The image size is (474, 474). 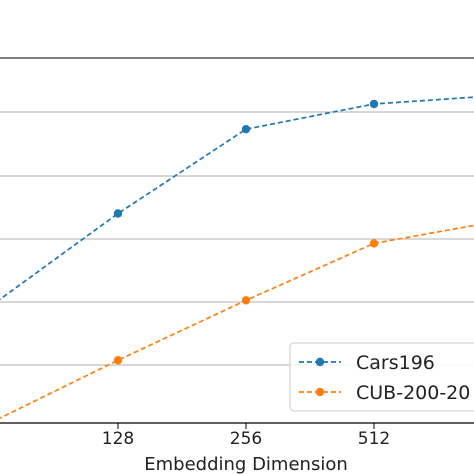 What do you see at coordinates (395, 363) in the screenshot?
I see `legend-label-cars196: Cars196` at bounding box center [395, 363].